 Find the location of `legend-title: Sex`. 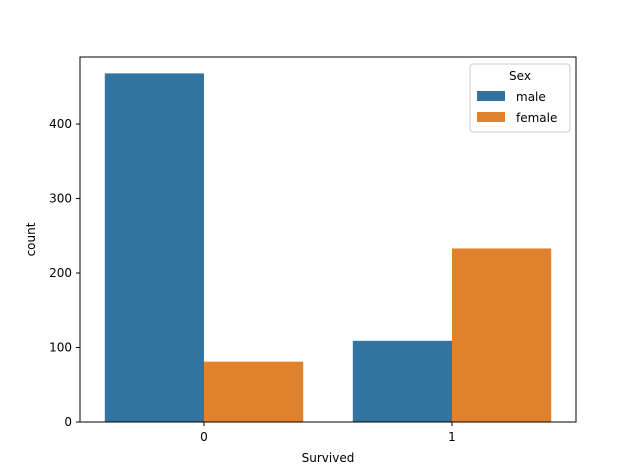

legend-title: Sex is located at coordinates (520, 76).